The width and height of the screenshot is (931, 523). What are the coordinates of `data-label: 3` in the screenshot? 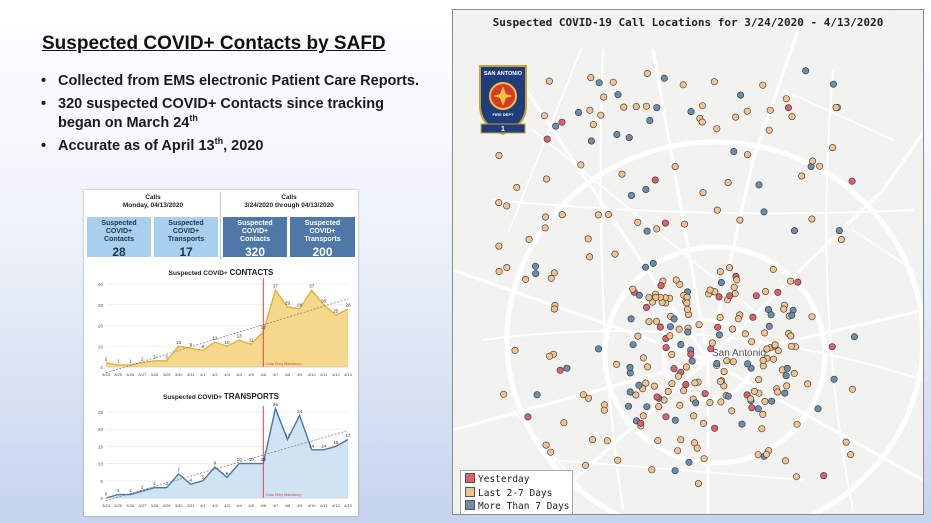 It's located at (166, 483).